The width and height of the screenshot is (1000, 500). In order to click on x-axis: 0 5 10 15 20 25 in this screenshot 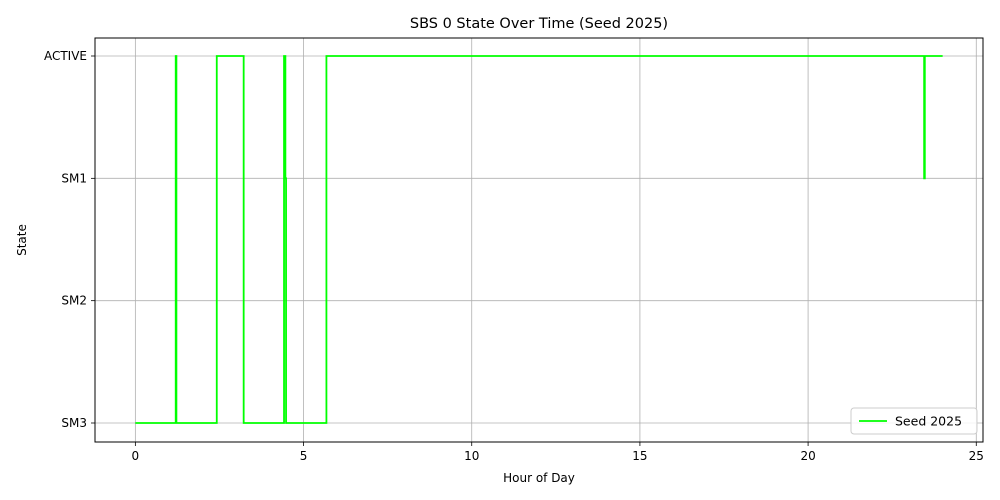, I will do `click(558, 452)`.